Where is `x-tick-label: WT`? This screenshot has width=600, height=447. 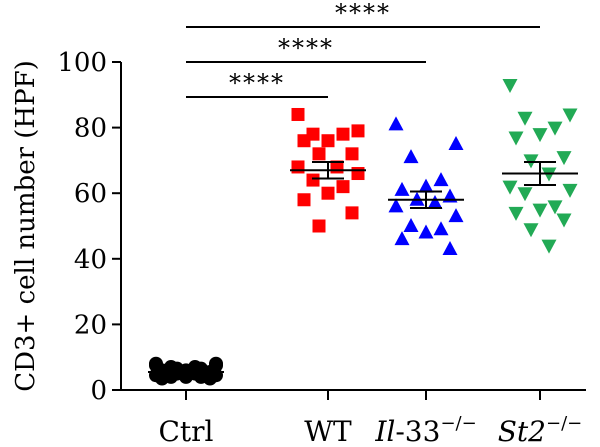
x-tick-label: WT is located at coordinates (328, 431).